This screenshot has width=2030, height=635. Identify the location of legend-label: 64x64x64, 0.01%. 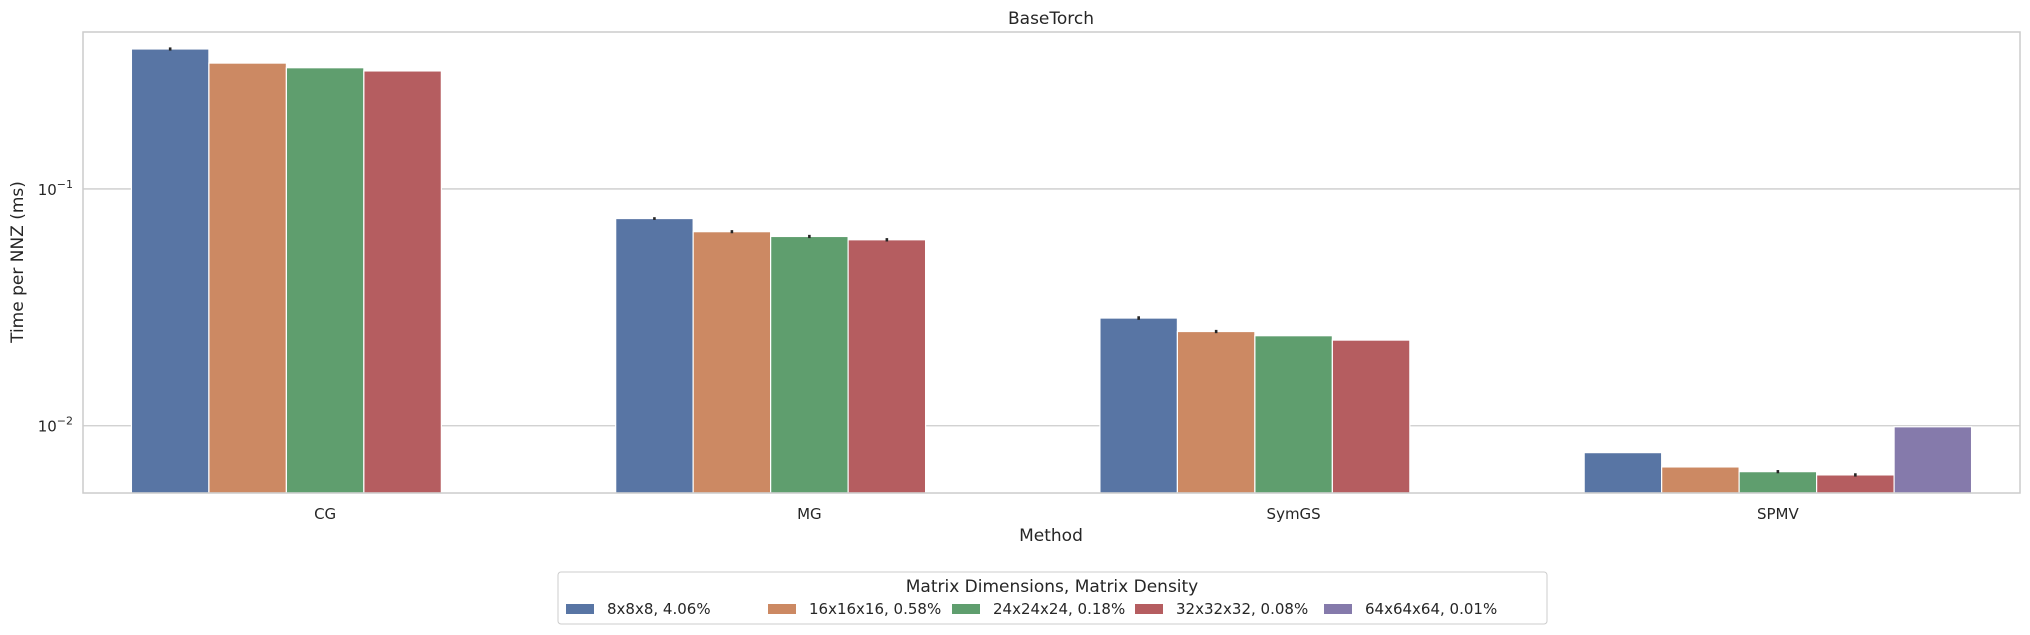
(1431, 609).